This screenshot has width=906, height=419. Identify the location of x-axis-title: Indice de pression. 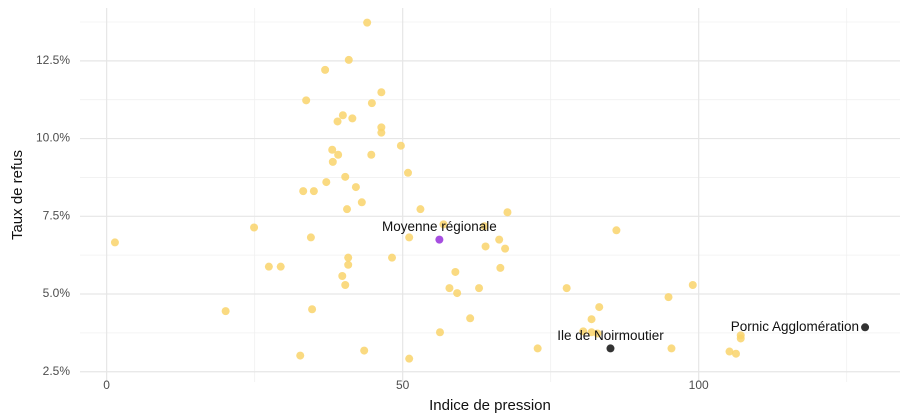
(490, 405).